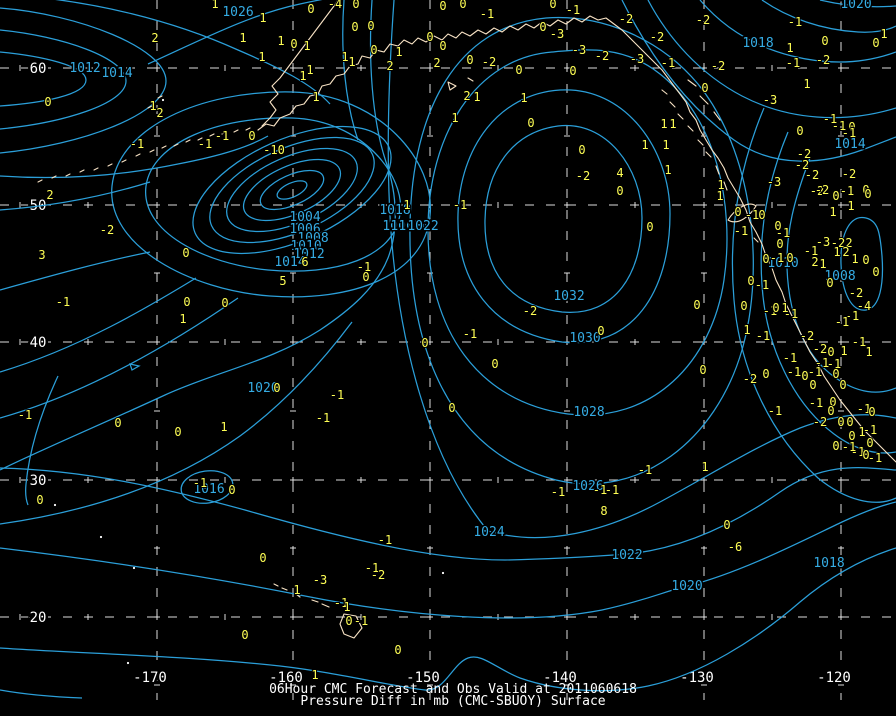 The image size is (896, 716). I want to click on isobar-label-1018: 1018, so click(394, 210).